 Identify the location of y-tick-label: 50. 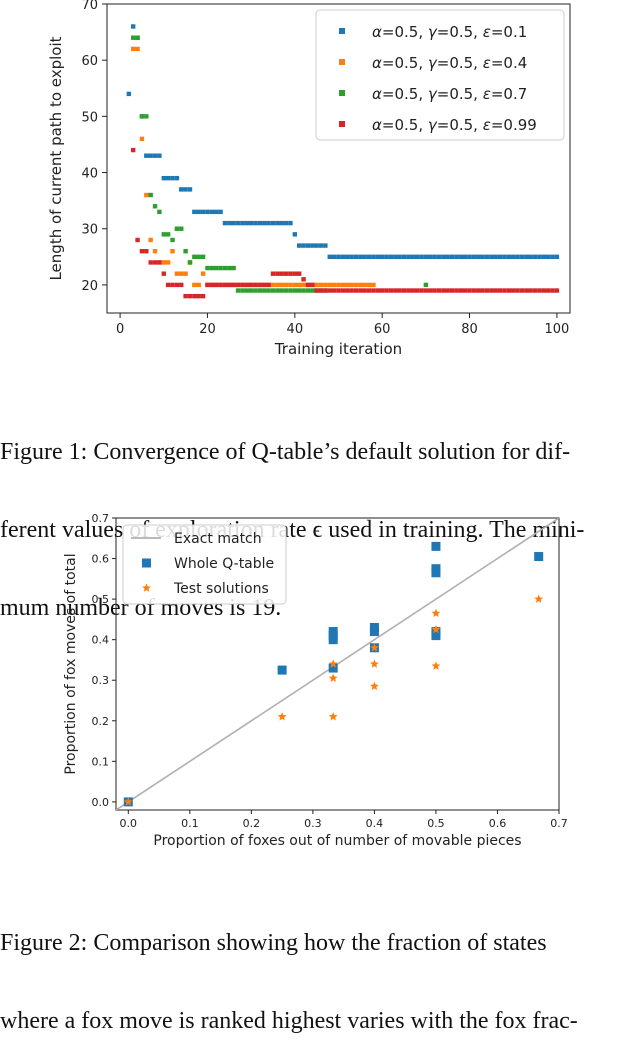
(89, 117).